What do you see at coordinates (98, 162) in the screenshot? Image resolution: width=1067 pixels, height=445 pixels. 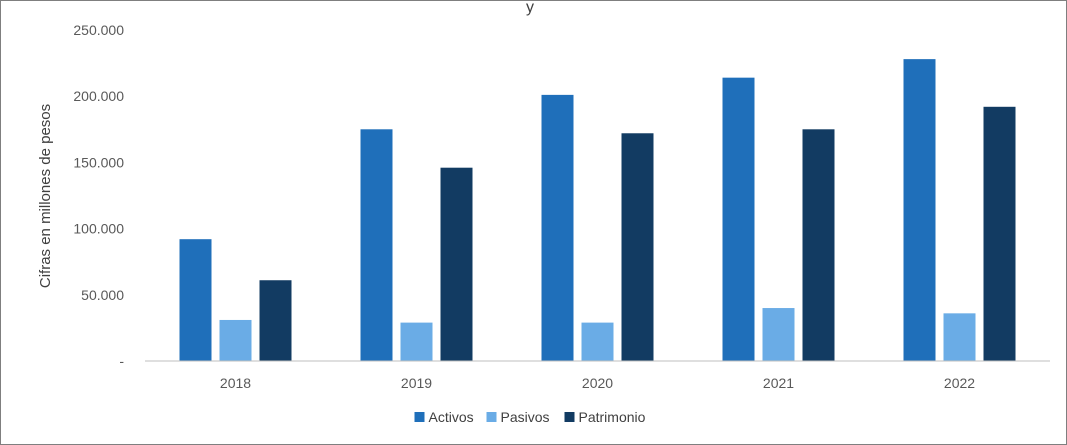 I see `y-tick-label: 150.000` at bounding box center [98, 162].